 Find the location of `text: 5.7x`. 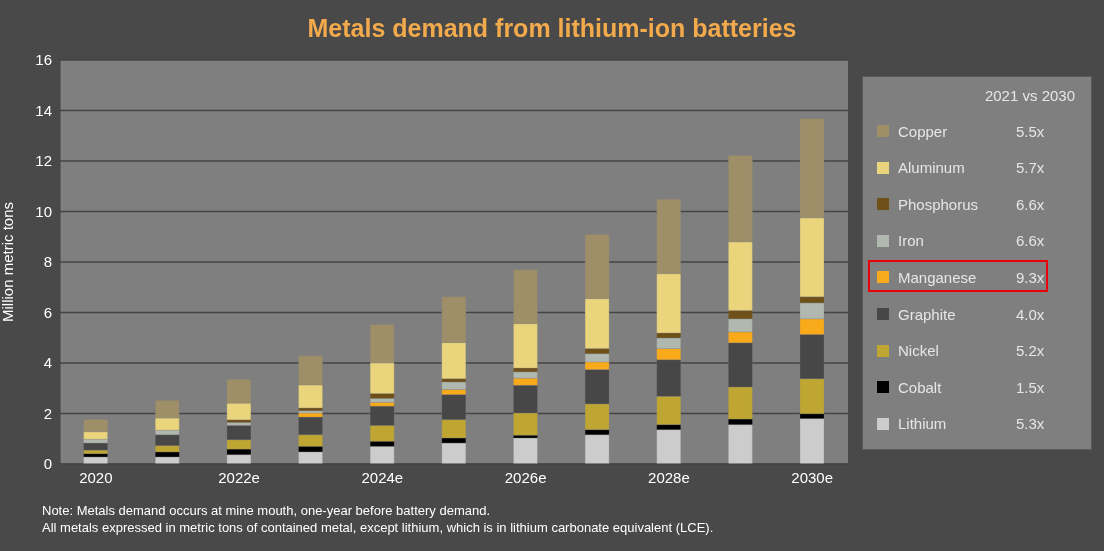

text: 5.7x is located at coordinates (1030, 168).